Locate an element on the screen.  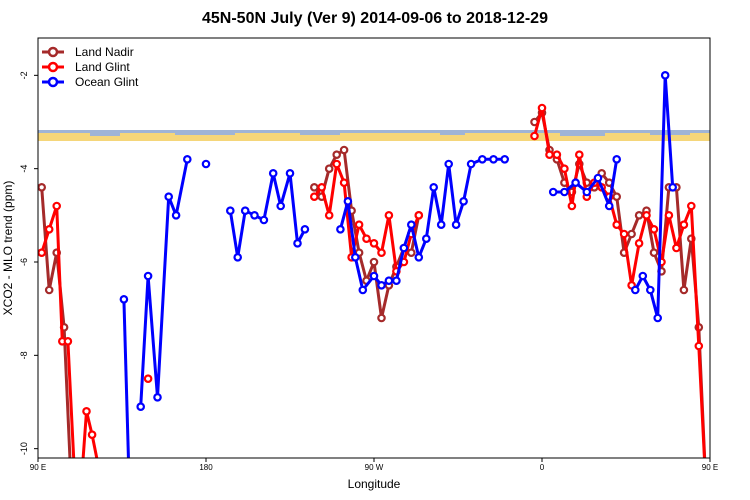
x-tick-label-1: 180 is located at coordinates (206, 467).